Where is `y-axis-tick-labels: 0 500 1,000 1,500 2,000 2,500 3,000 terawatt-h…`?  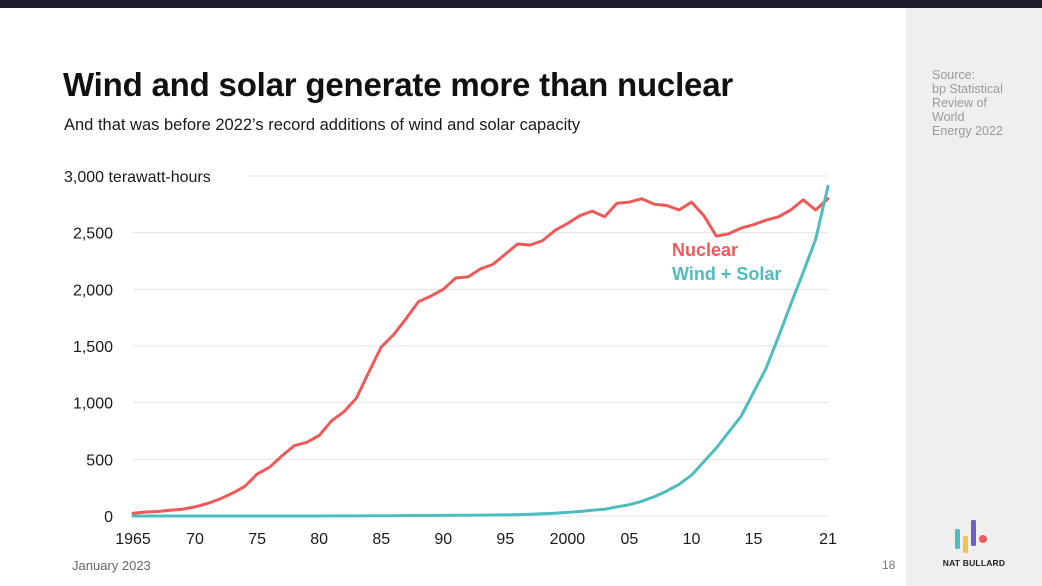
y-axis-tick-labels: 0 500 1,000 1,500 2,000 2,500 3,000 terawatt-h… is located at coordinates (137, 347).